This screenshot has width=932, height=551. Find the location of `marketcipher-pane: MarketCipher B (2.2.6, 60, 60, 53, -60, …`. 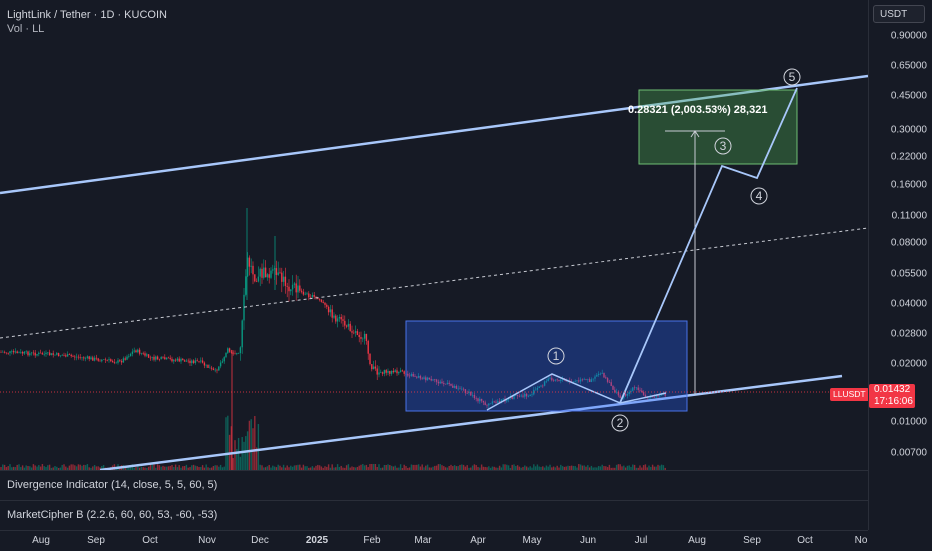

marketcipher-pane: MarketCipher B (2.2.6, 60, 60, 53, -60, … is located at coordinates (434, 515).